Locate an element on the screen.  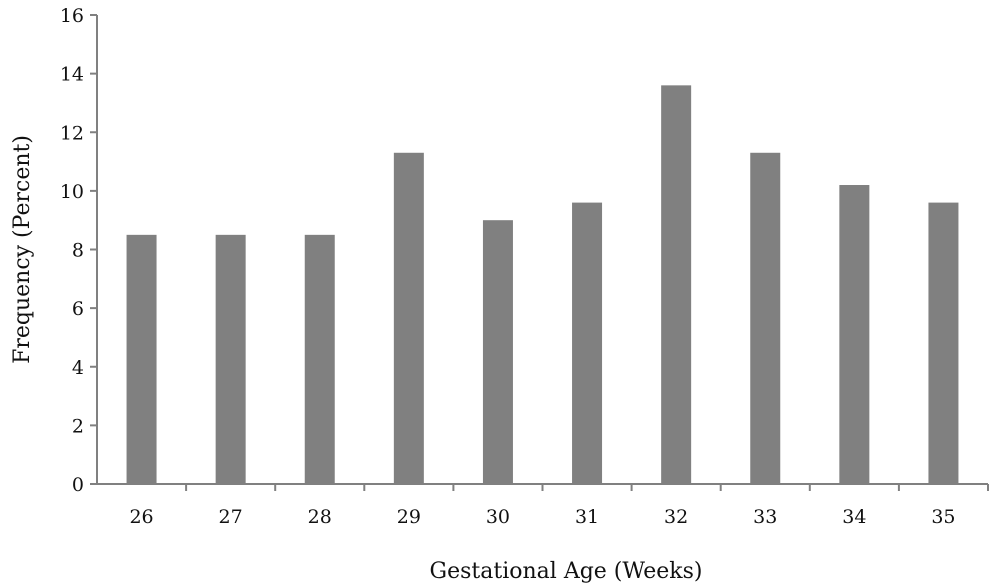
x-axis-title: Gestational Age (Weeks) is located at coordinates (566, 571).